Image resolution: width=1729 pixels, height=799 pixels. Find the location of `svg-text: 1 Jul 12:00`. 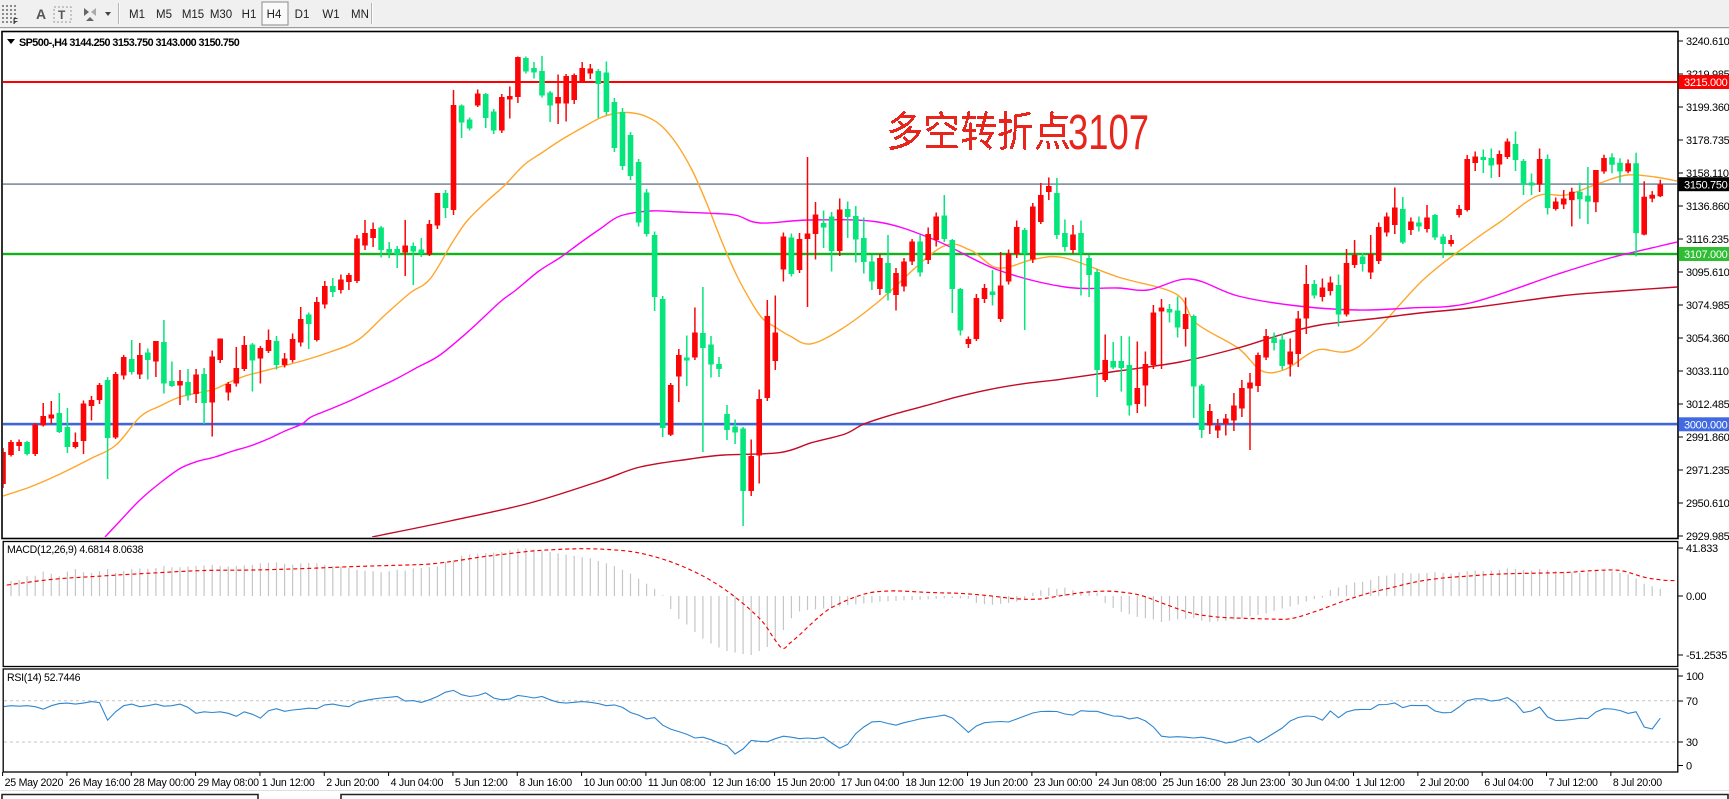

svg-text: 1 Jul 12:00 is located at coordinates (1380, 783).